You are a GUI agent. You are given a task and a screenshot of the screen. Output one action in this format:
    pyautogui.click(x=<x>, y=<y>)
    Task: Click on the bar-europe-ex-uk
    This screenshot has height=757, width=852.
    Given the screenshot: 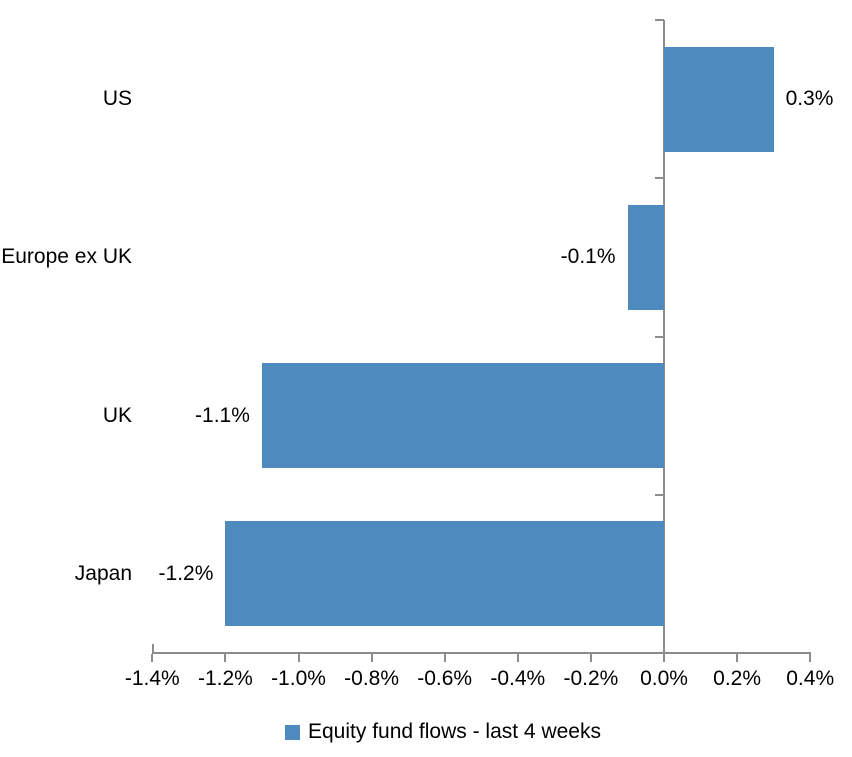 What is the action you would take?
    pyautogui.click(x=646, y=257)
    